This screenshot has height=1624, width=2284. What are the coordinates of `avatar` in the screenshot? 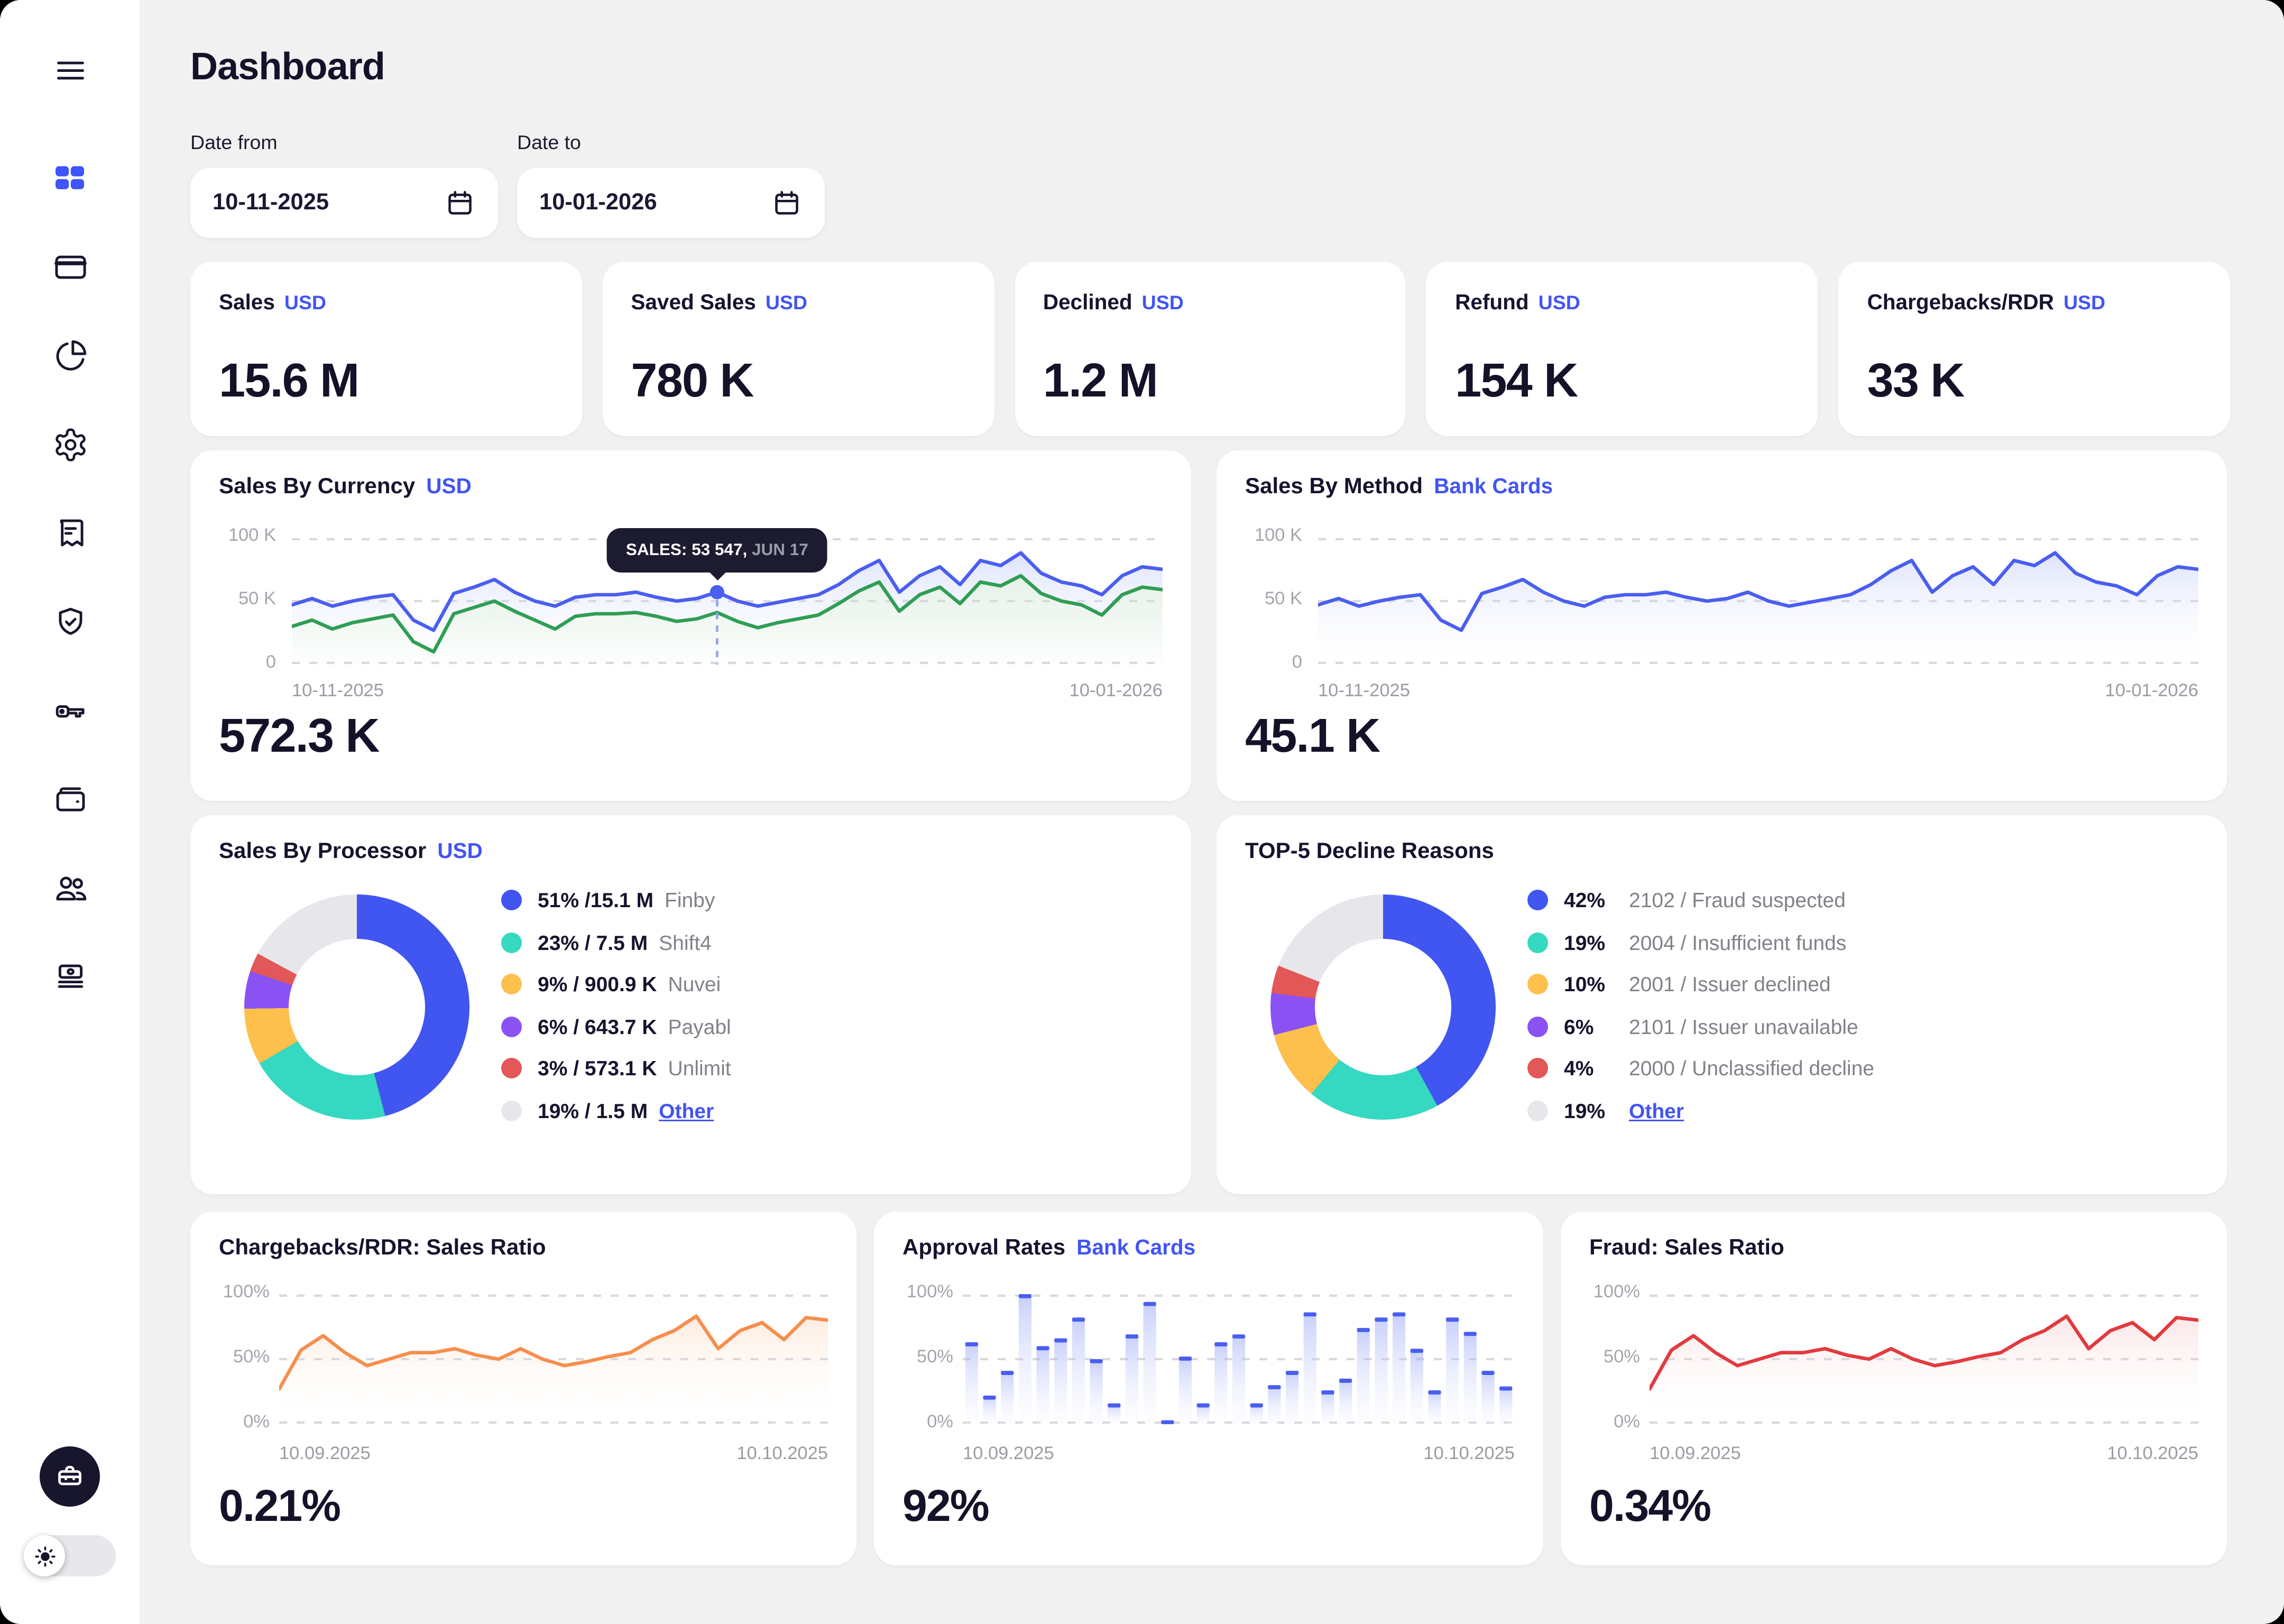 It's located at (70, 1476).